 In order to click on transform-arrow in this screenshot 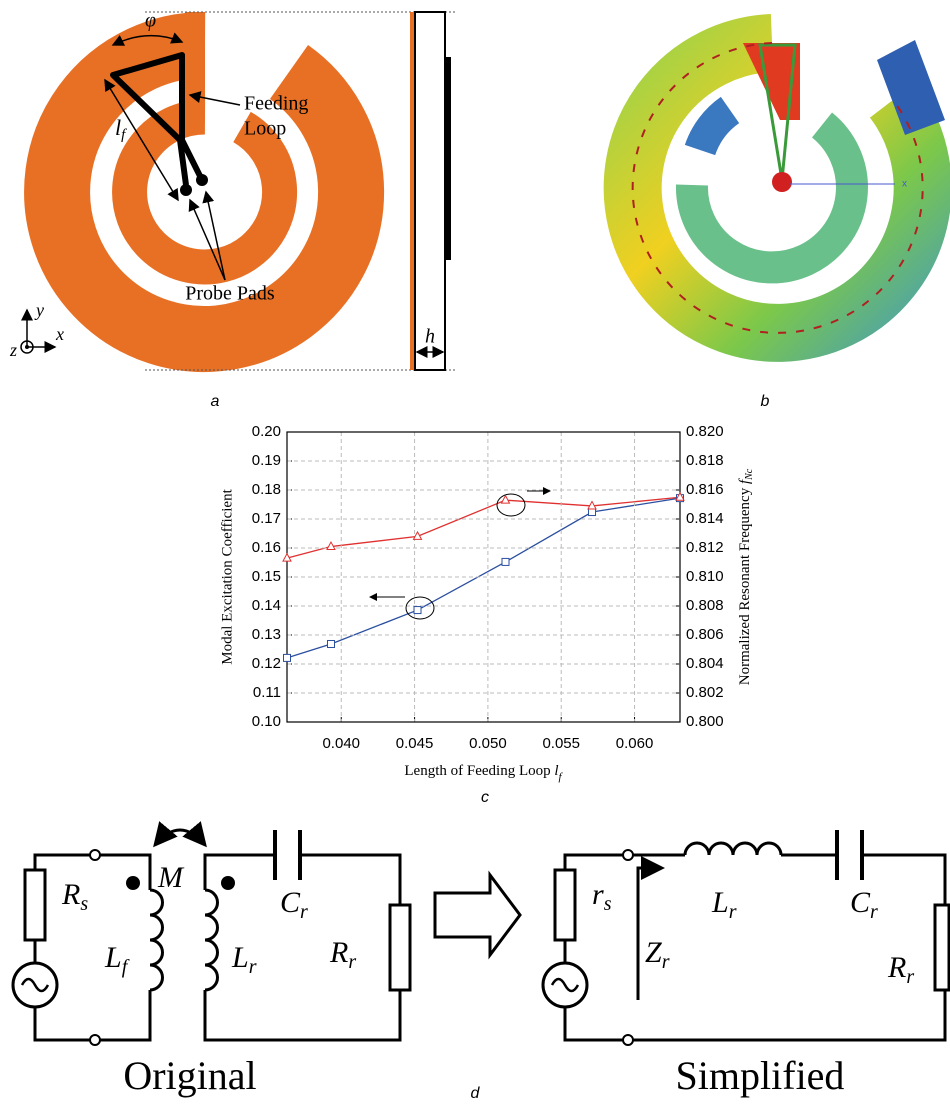, I will do `click(477, 915)`.